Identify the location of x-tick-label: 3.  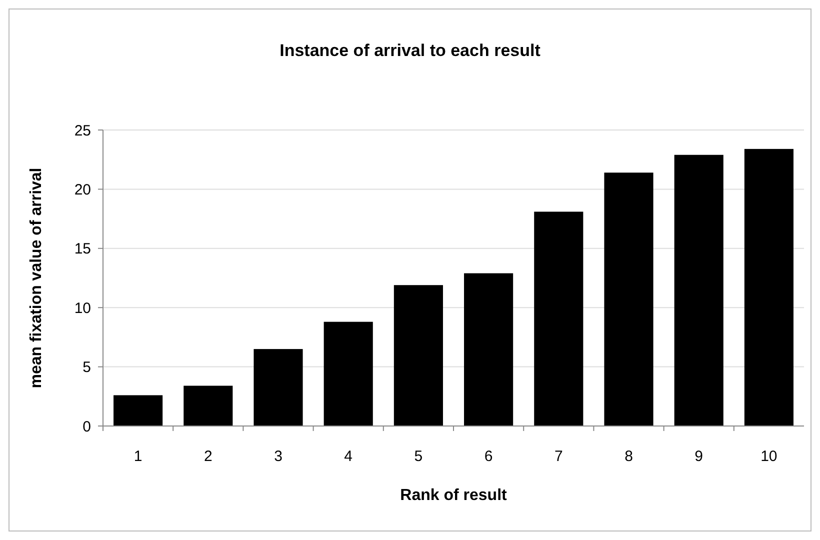
(278, 456).